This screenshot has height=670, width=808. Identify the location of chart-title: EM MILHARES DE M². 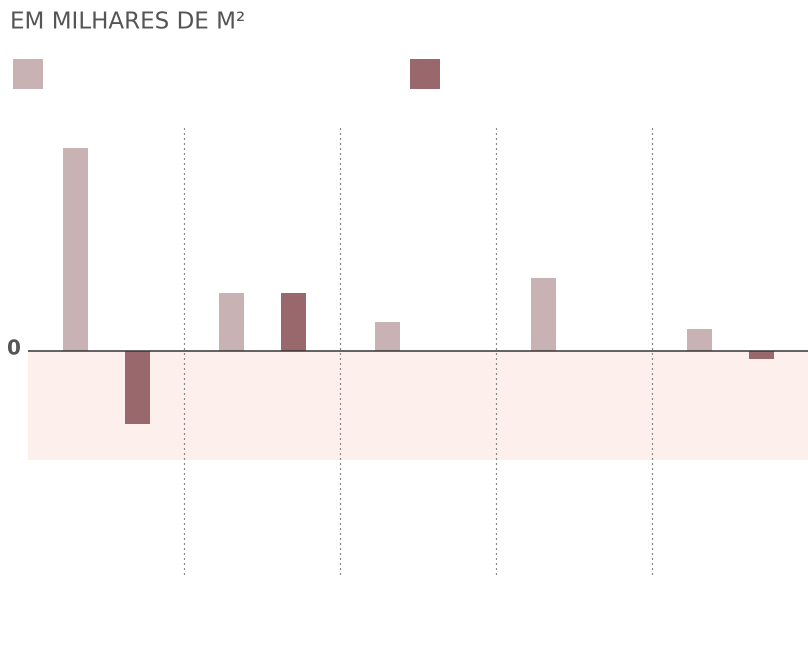
(127, 22).